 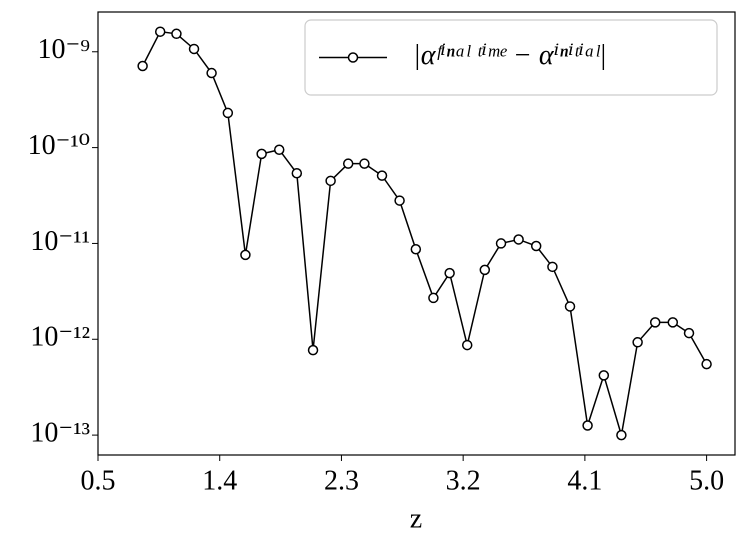 I want to click on y-tick-label: 10⁻¹², so click(x=60, y=337).